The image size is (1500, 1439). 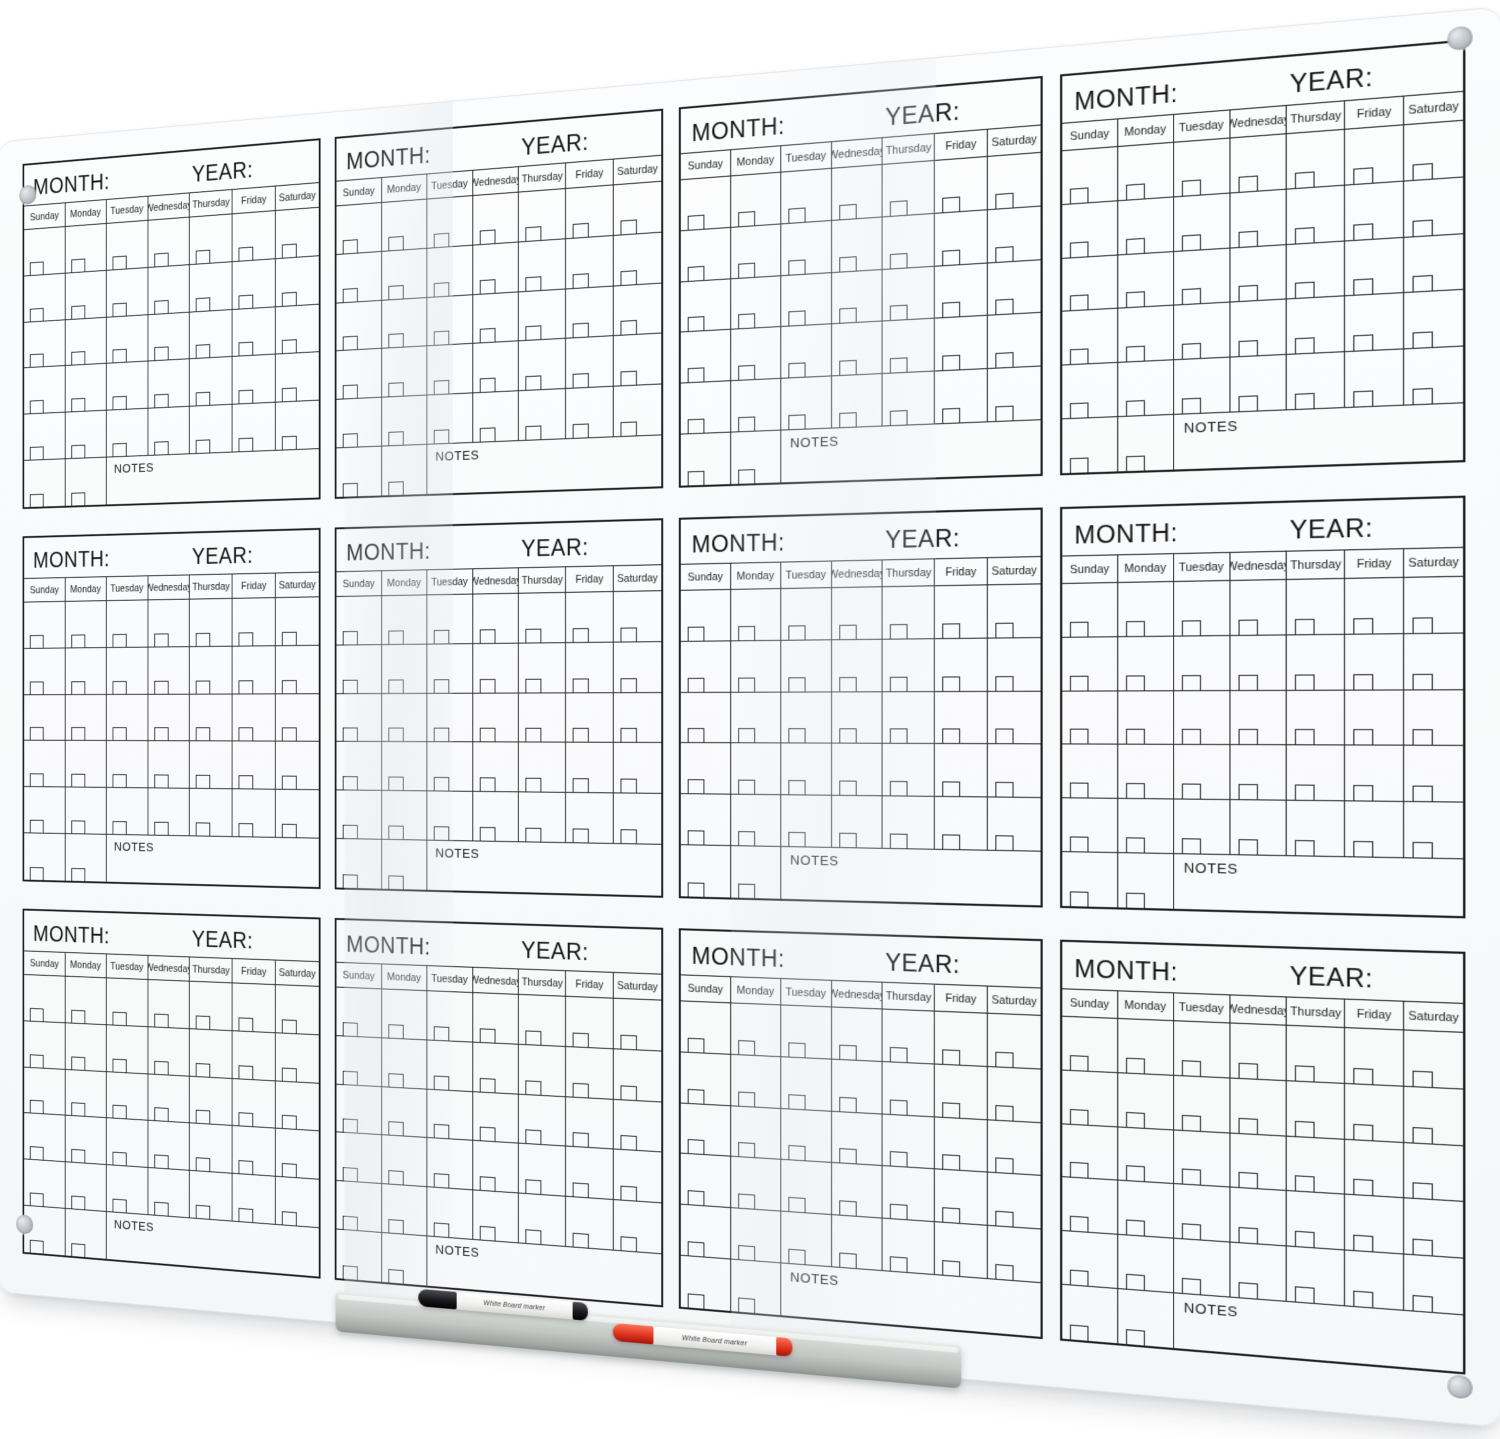 What do you see at coordinates (960, 998) in the screenshot?
I see `day-header: Friday` at bounding box center [960, 998].